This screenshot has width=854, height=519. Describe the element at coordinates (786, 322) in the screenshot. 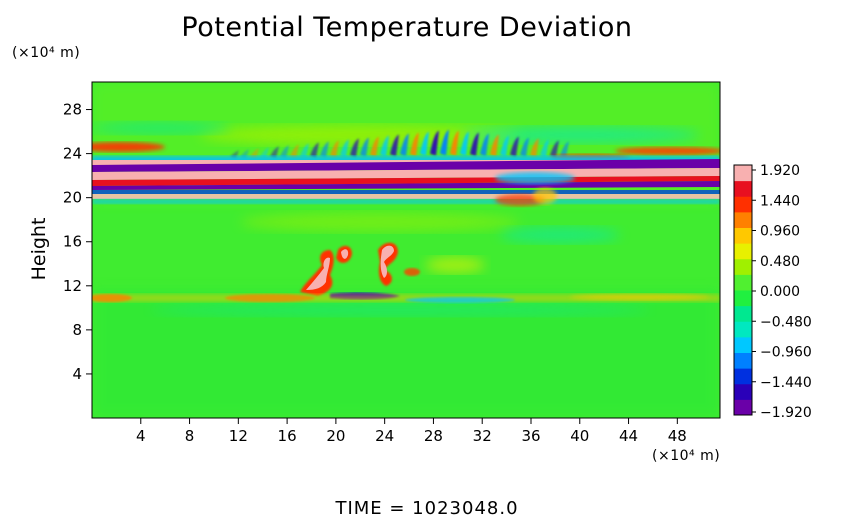

I see `colorbar-label: −0.480` at that location.